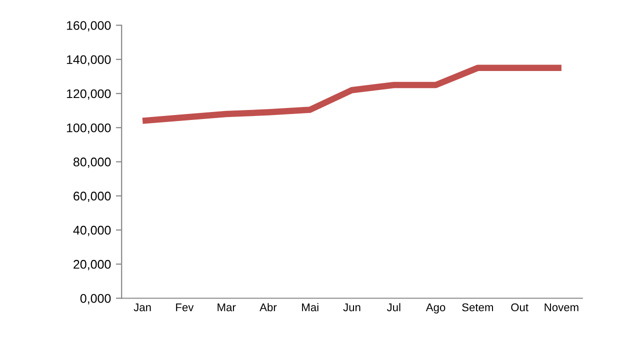 This screenshot has width=640, height=337. Describe the element at coordinates (351, 308) in the screenshot. I see `x-tick-label: Jun` at that location.